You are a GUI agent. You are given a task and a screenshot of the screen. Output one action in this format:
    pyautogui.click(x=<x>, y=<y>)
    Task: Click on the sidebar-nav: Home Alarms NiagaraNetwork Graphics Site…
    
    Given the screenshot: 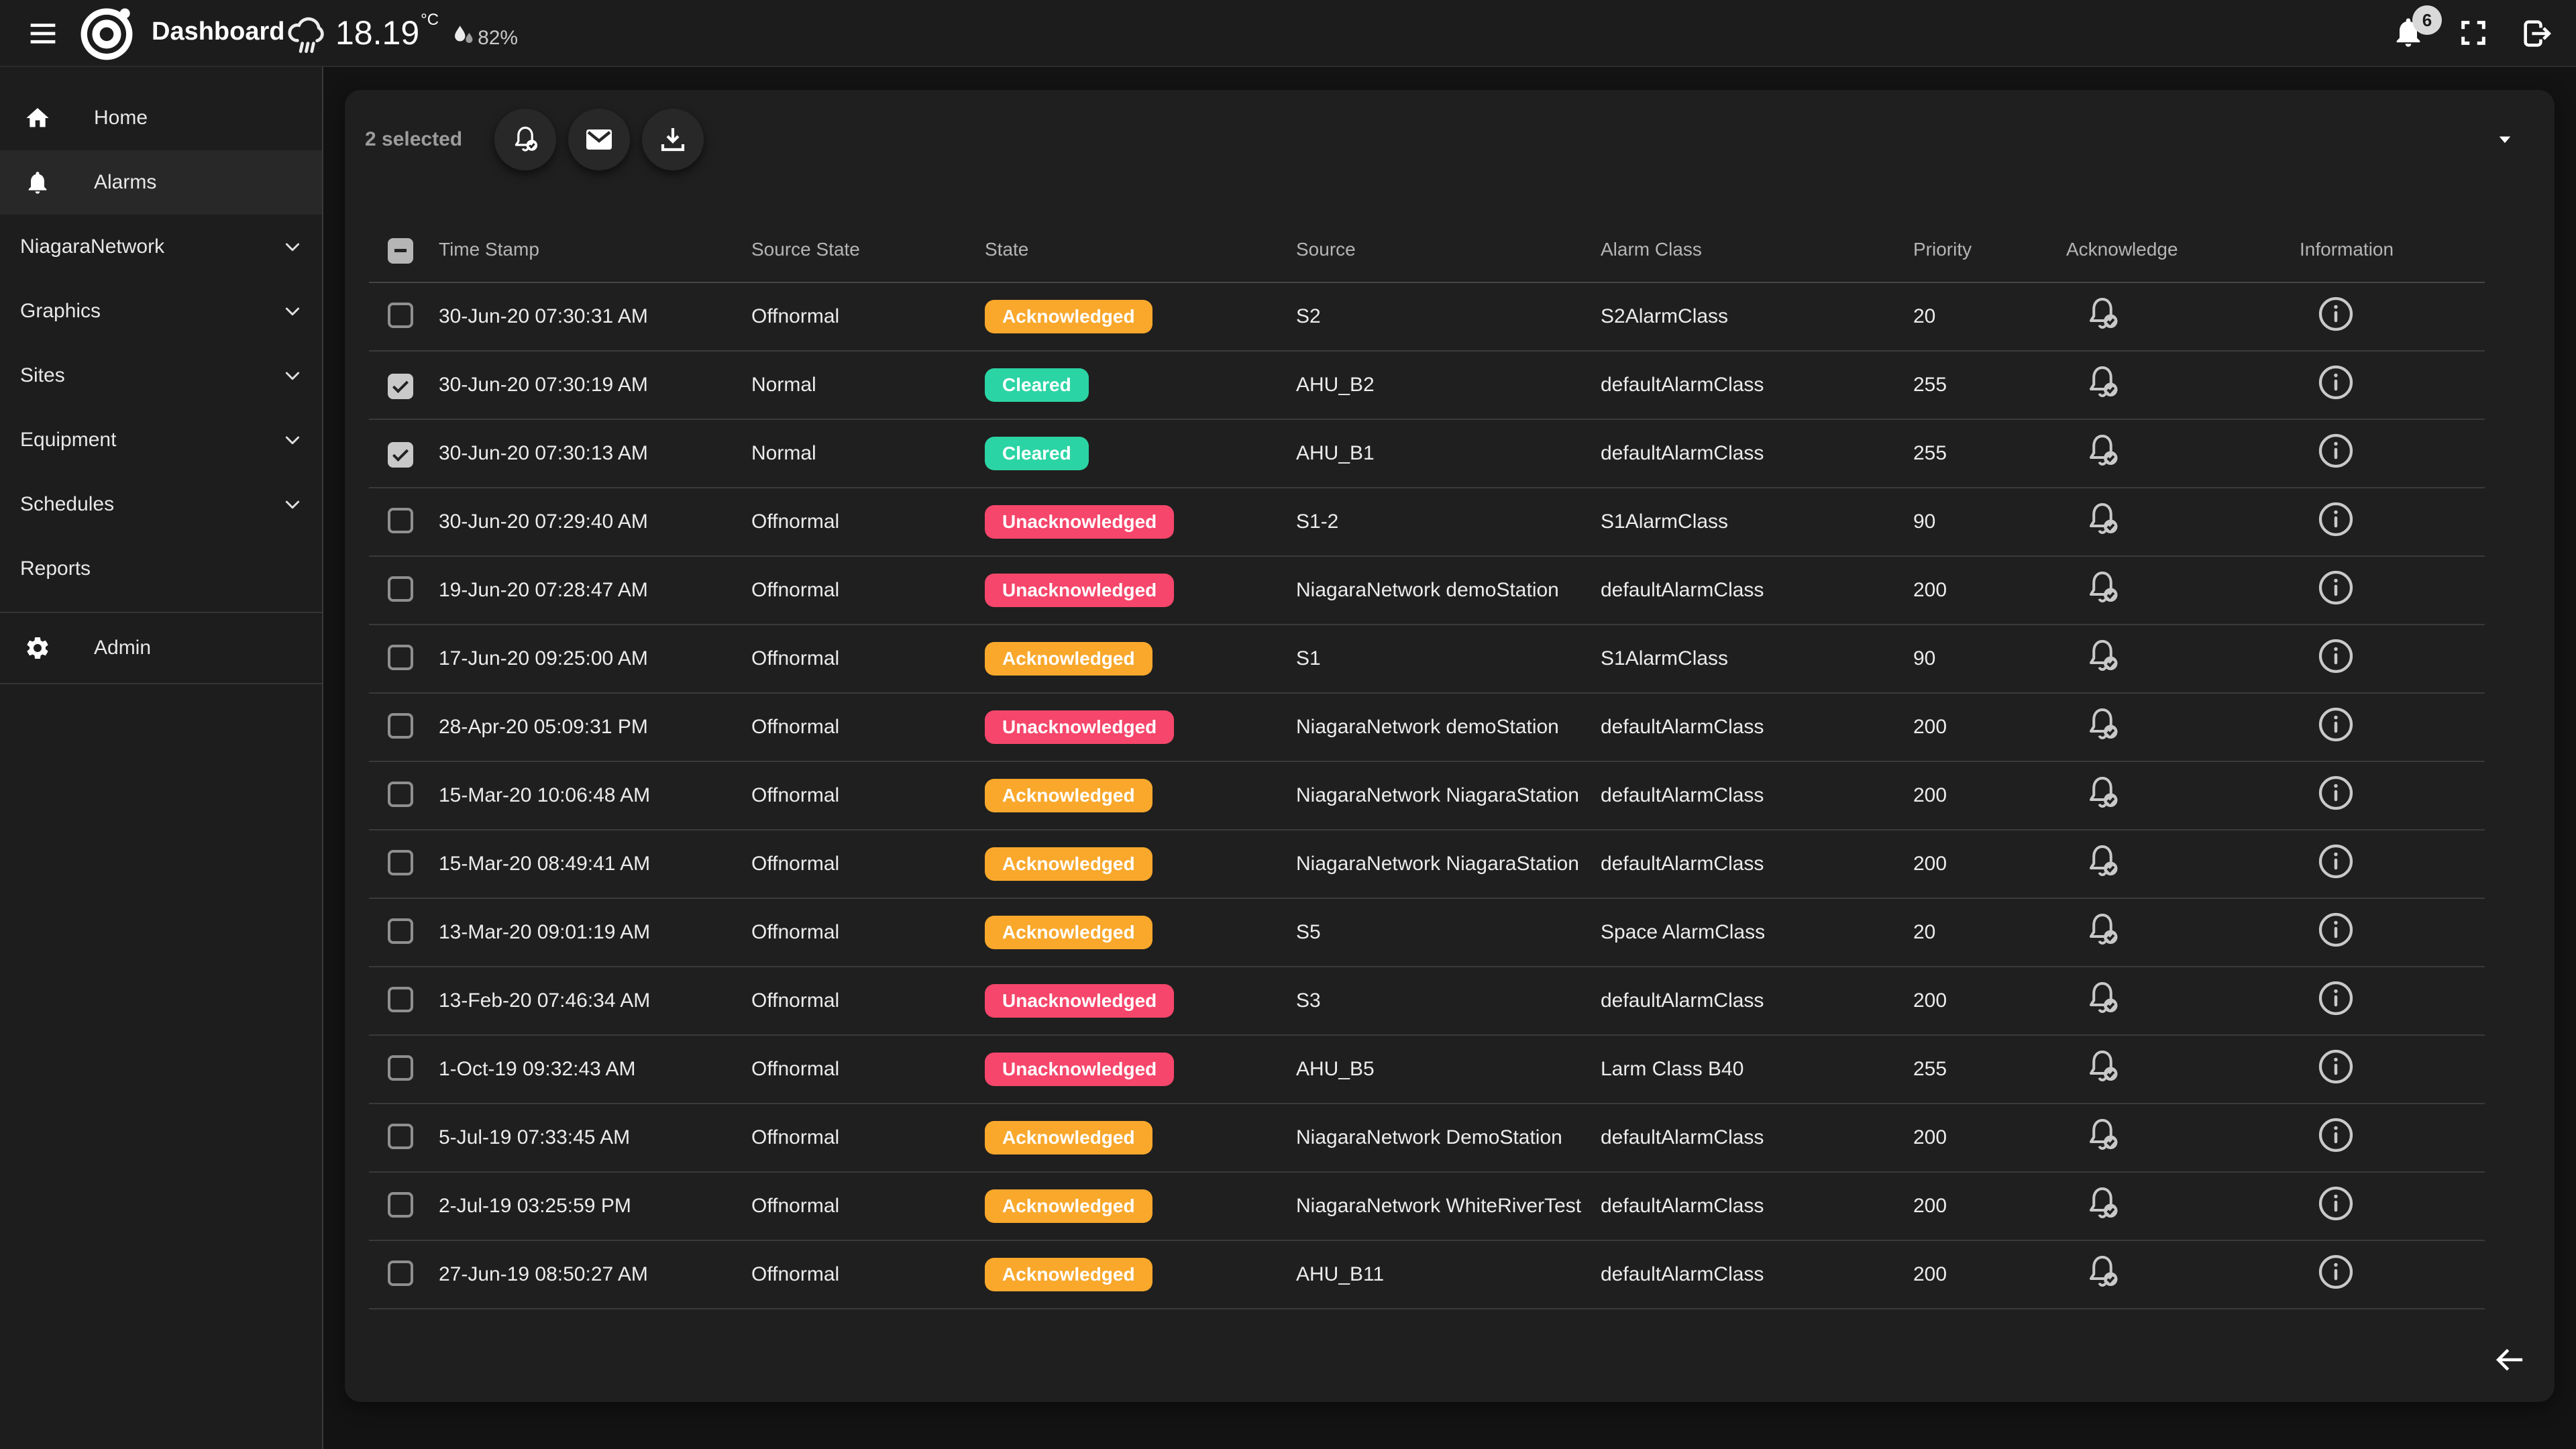 What is the action you would take?
    pyautogui.click(x=161, y=757)
    